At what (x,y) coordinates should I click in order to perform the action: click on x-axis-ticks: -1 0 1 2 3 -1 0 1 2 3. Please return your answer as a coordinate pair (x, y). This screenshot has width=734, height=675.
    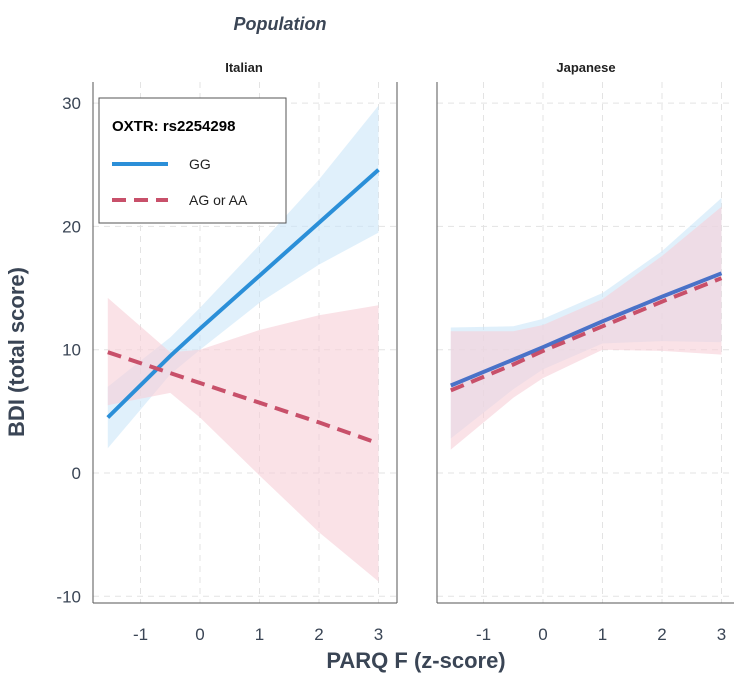
    Looking at the image, I should click on (429, 634).